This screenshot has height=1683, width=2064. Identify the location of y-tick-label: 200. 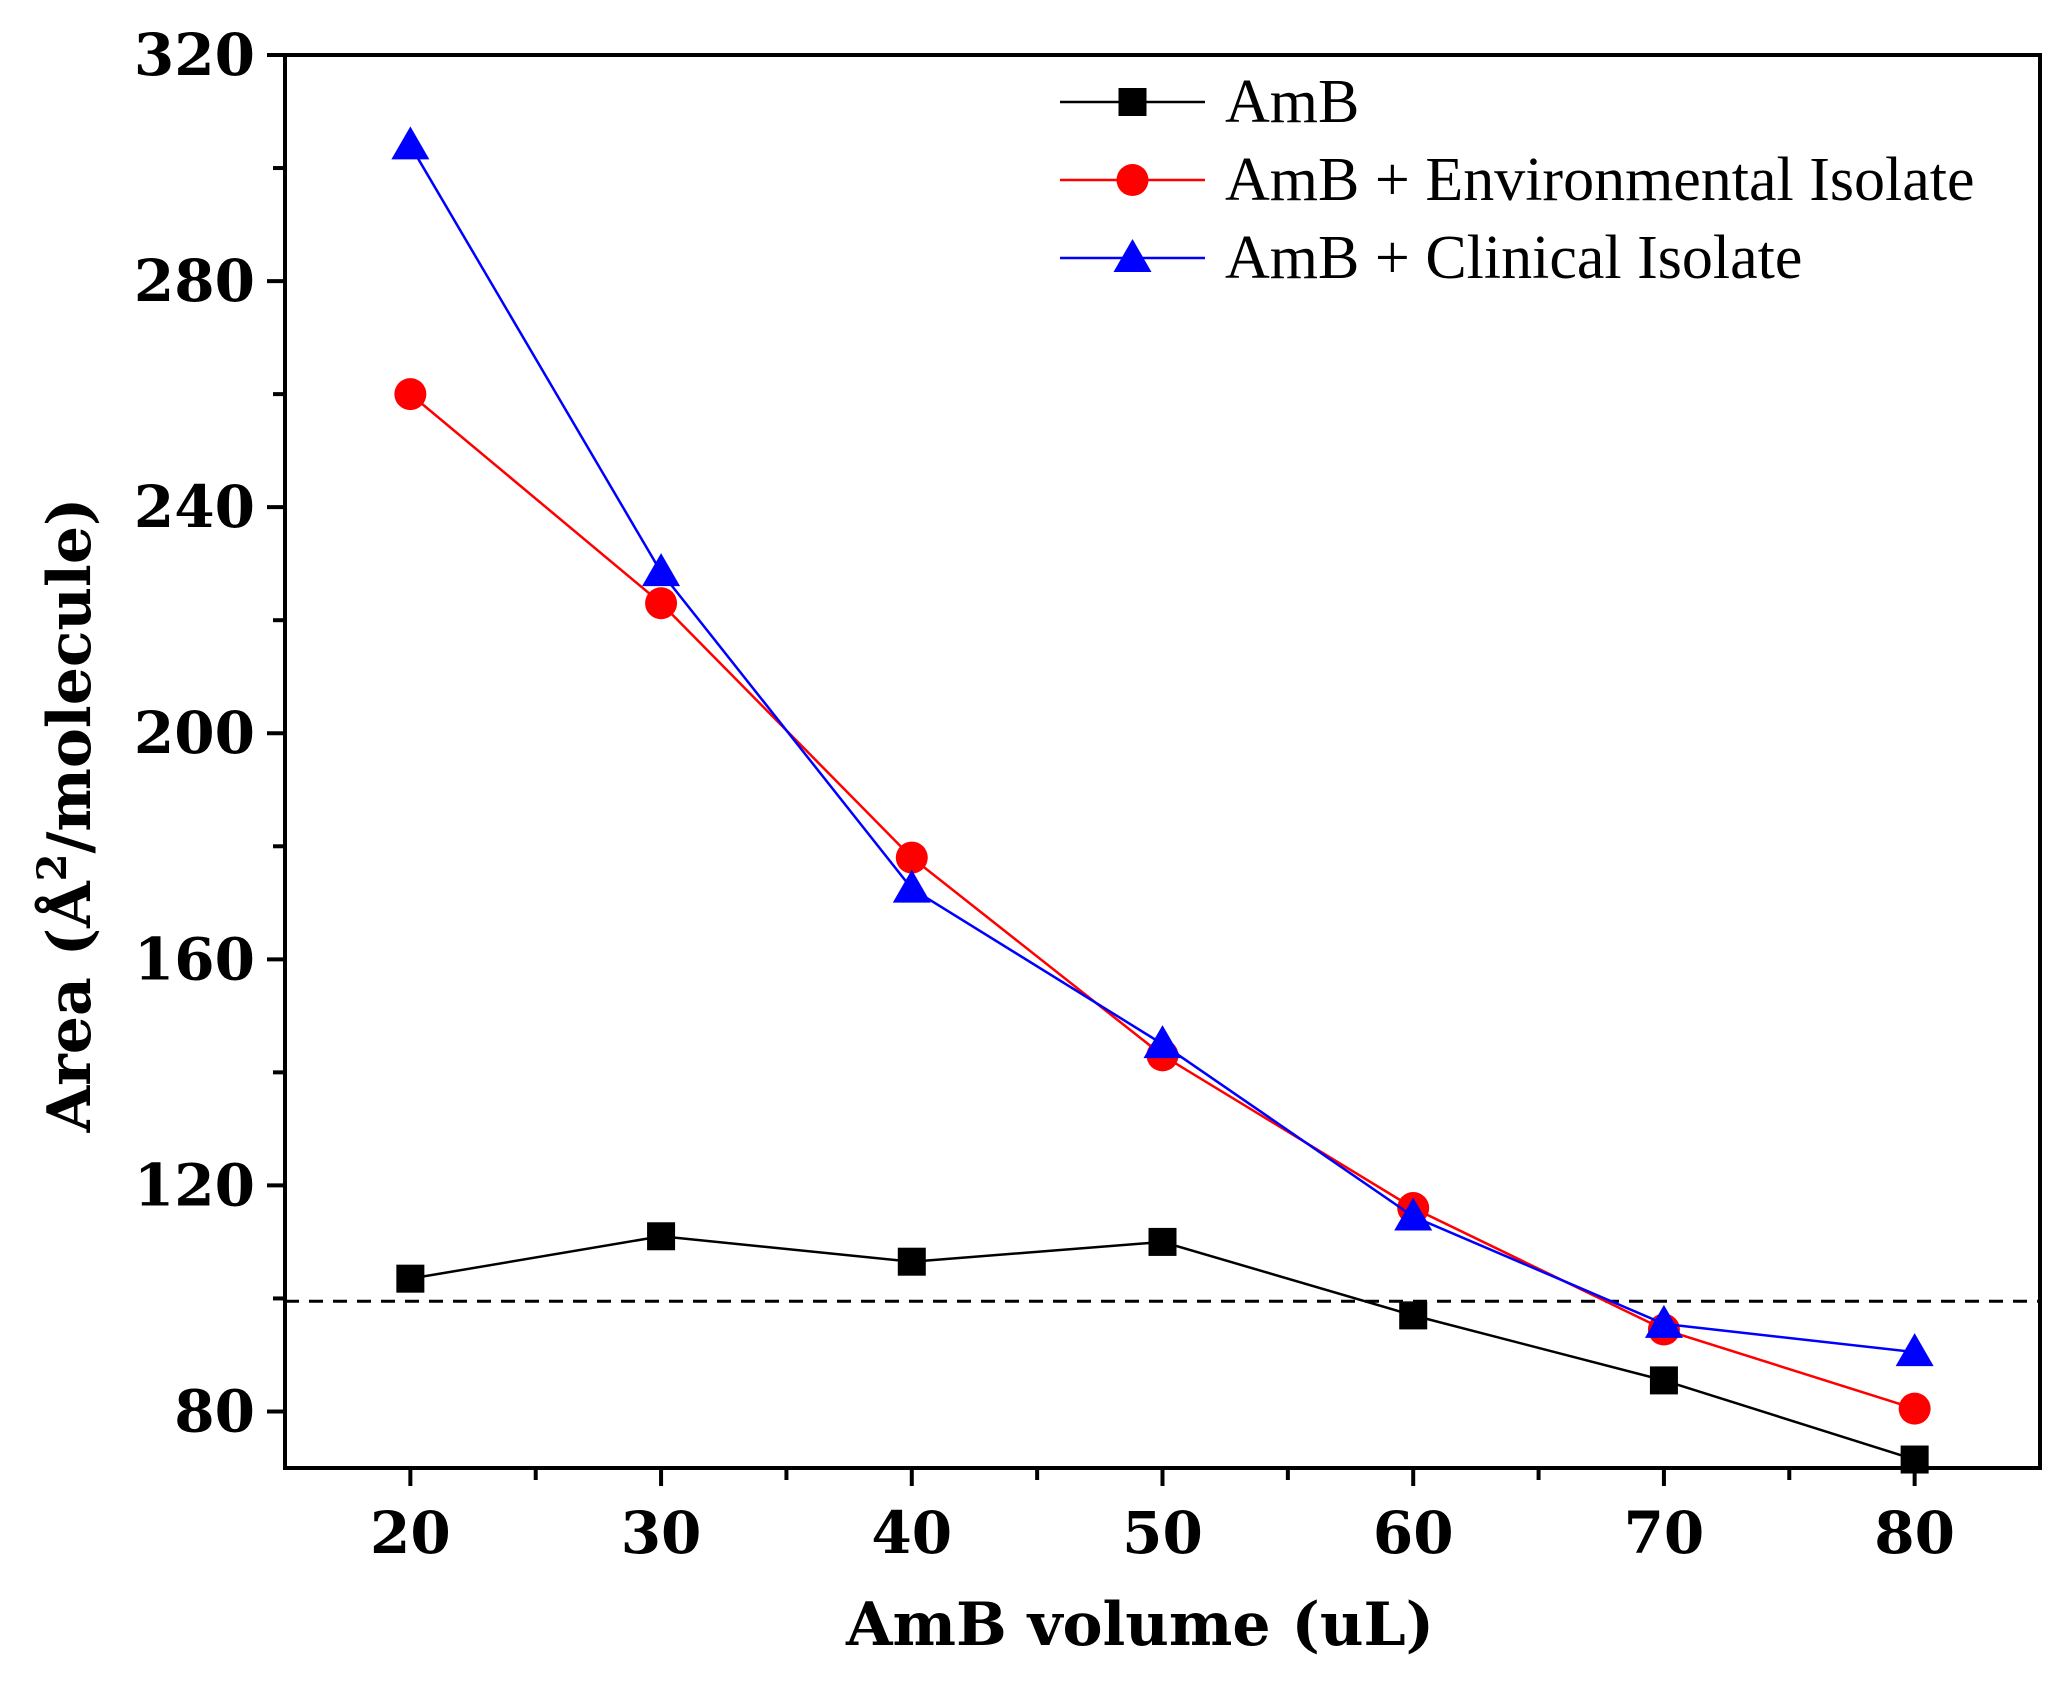
(194, 733).